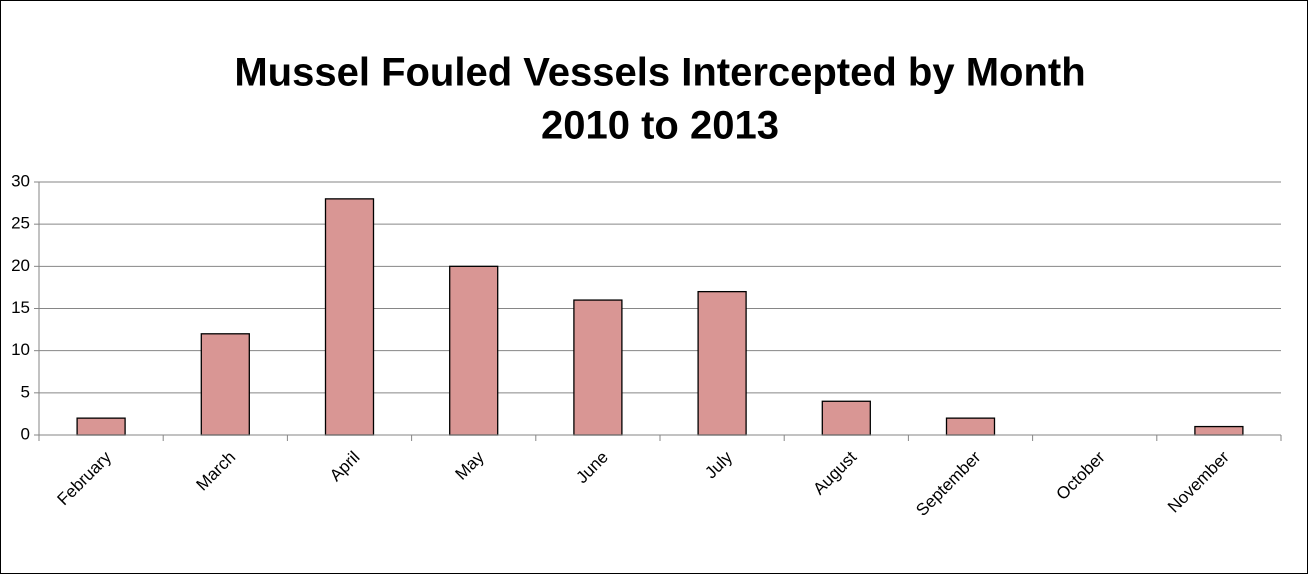 This screenshot has height=575, width=1309. Describe the element at coordinates (20, 349) in the screenshot. I see `y-tick-label: 10` at that location.